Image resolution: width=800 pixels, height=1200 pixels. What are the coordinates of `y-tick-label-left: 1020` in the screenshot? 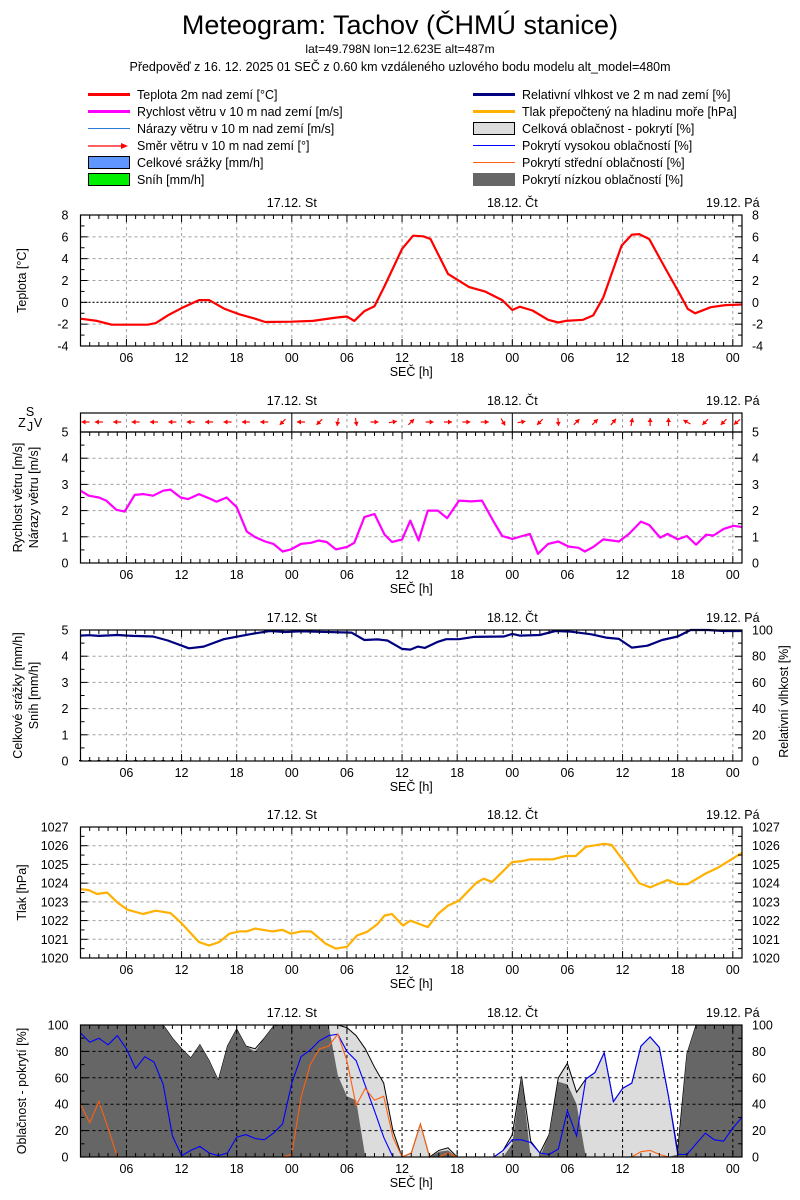 It's located at (55, 959).